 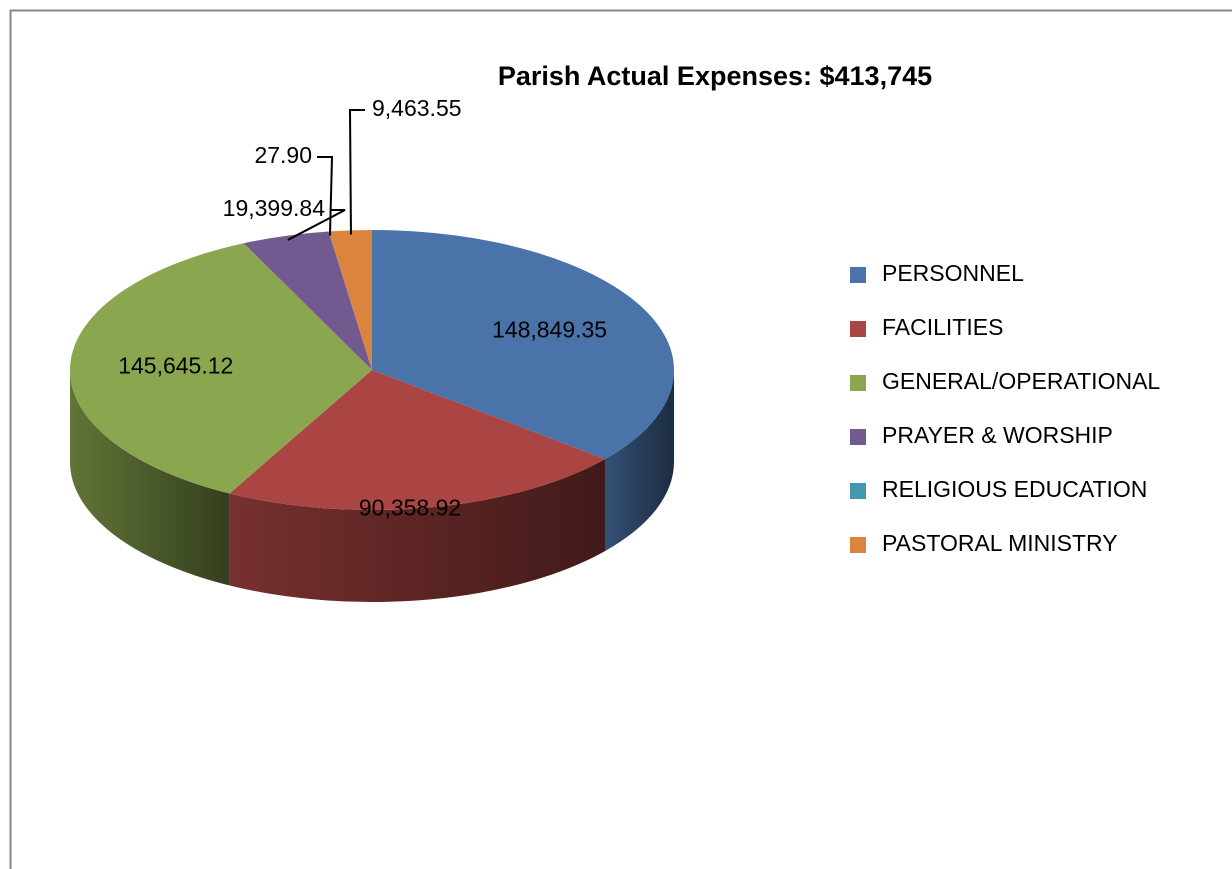 I want to click on data-label: 145,645.12, so click(x=175, y=366).